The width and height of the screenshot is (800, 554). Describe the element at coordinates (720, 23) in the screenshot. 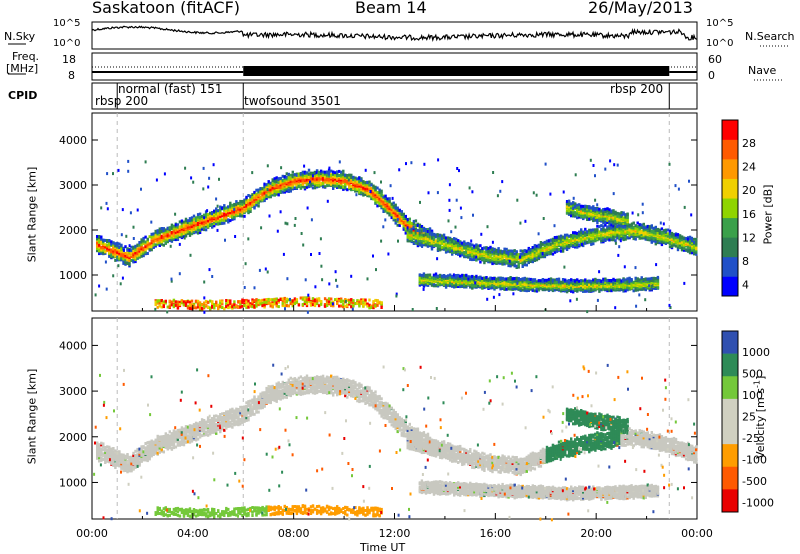

I see `noise-tick-top-right: 10^5` at that location.